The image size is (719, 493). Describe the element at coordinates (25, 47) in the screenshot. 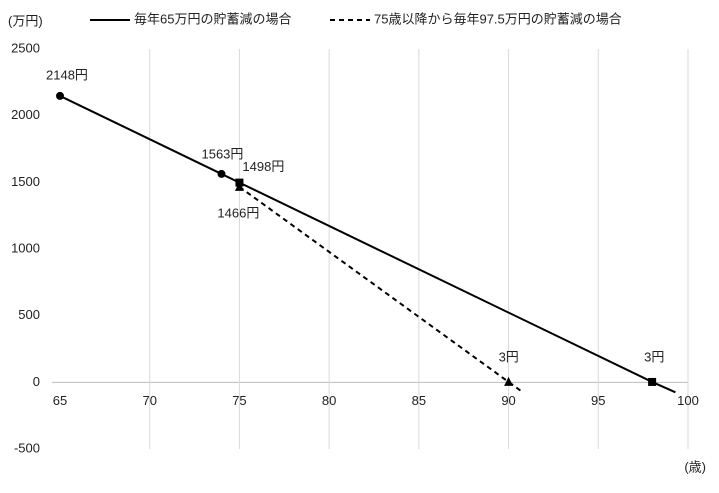

I see `y-tick-label: 2500` at that location.